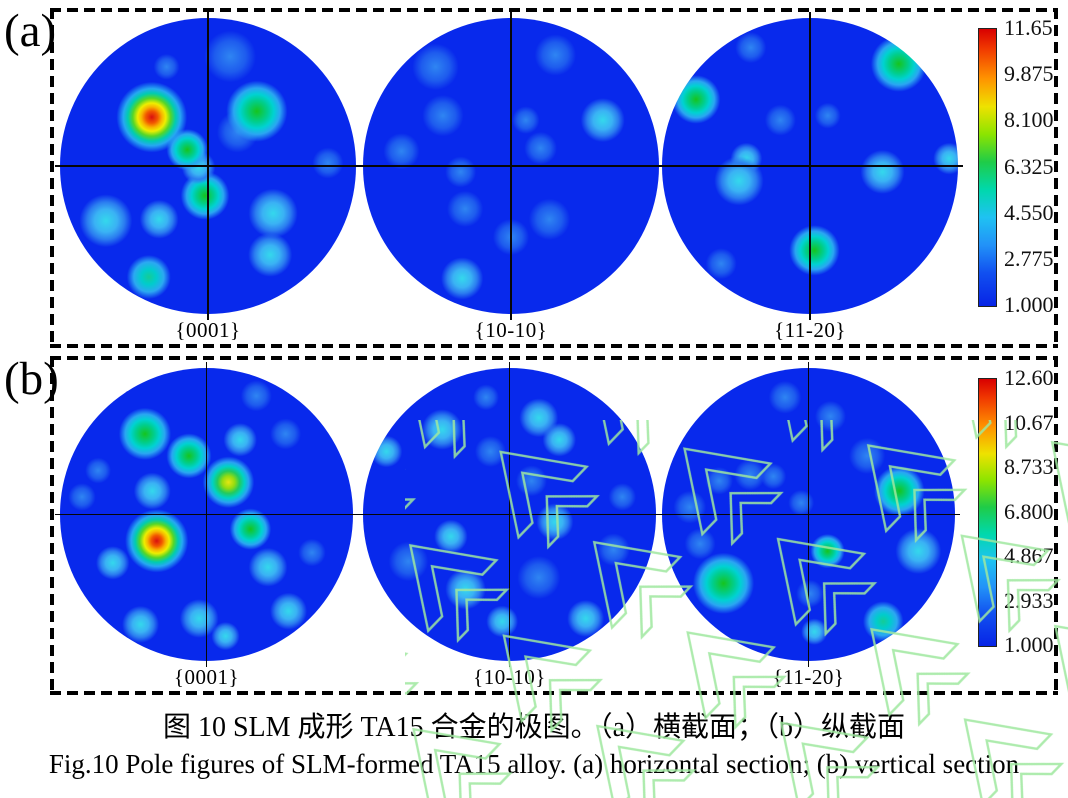  I want to click on caption-chinese: 图 10 SLM 成形 TA15 合金的极图。（a）横截面；（b）纵截面, so click(534, 727).